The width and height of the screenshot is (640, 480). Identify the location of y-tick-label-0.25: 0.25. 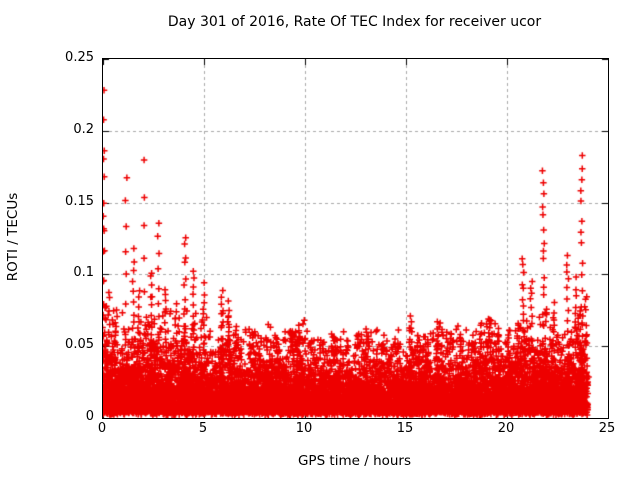
(79, 57).